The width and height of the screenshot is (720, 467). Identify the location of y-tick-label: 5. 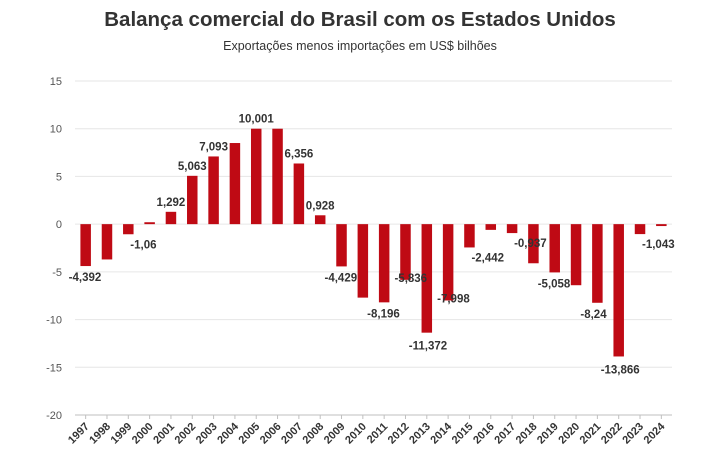
(59, 177).